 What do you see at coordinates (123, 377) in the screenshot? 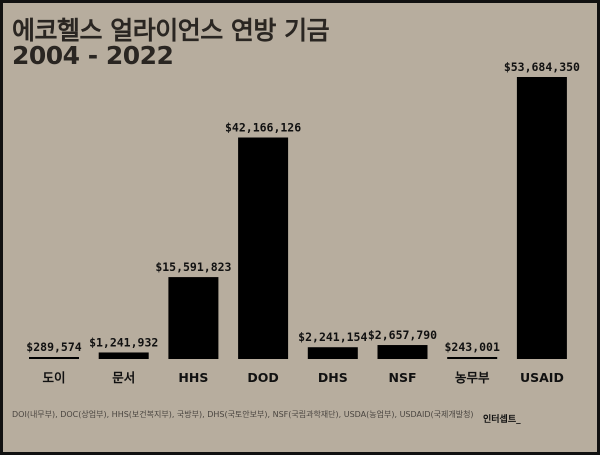
I see `category-label: 문서` at bounding box center [123, 377].